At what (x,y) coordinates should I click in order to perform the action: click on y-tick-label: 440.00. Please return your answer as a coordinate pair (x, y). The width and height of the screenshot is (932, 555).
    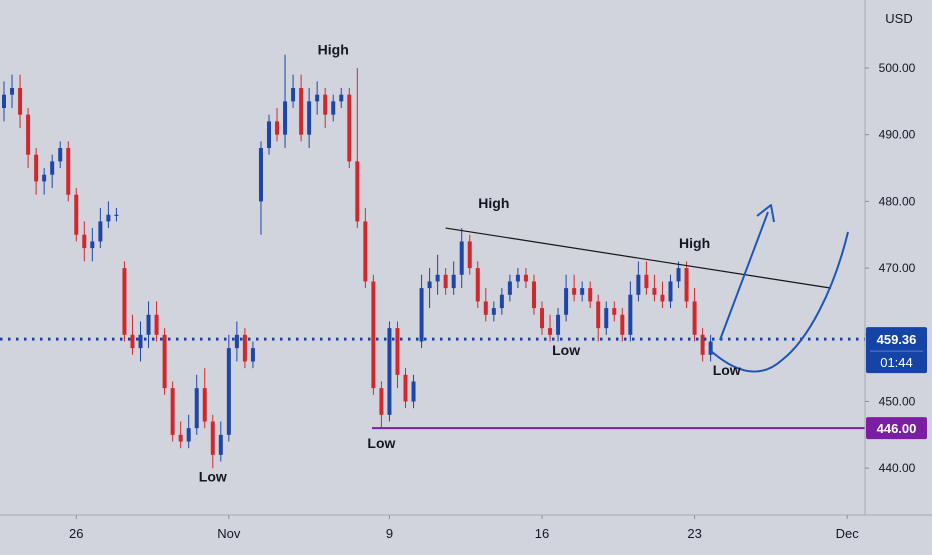
    Looking at the image, I should click on (897, 468).